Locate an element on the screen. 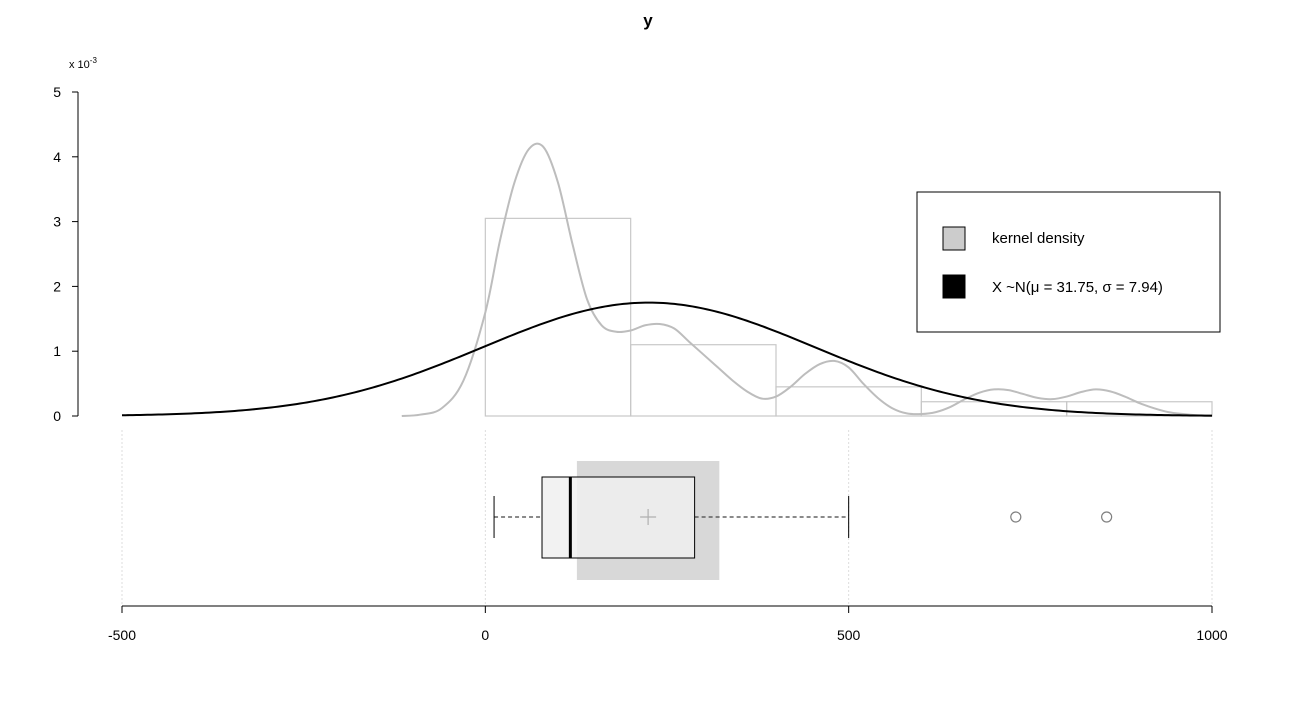 This screenshot has height=704, width=1296. y-tick-label: 1 is located at coordinates (57, 351).